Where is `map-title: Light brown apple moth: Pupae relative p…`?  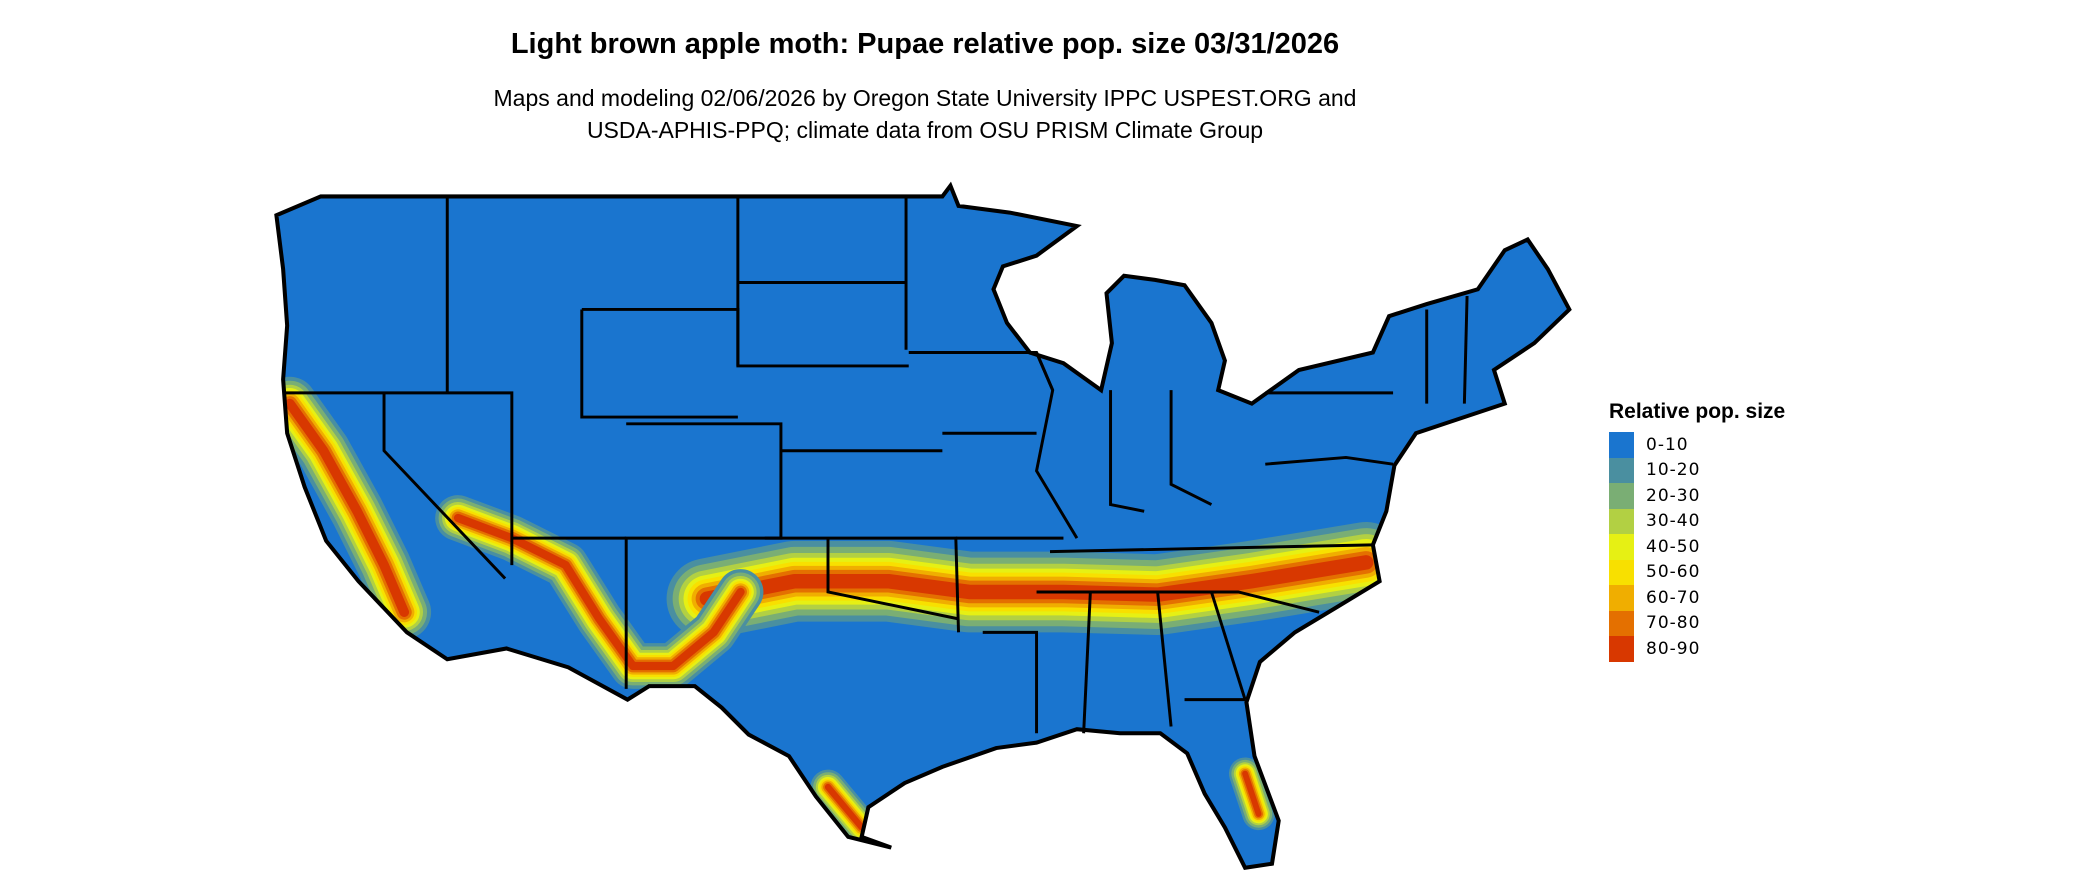
map-title: Light brown apple moth: Pupae relative p… is located at coordinates (925, 44).